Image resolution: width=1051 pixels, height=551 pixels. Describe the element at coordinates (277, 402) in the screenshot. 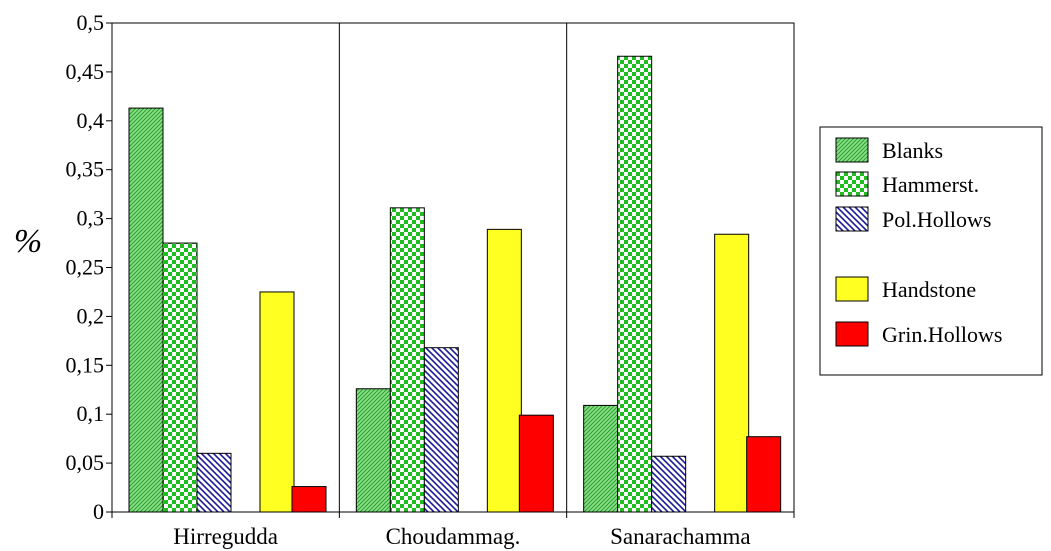

I see `bar-handstone-hirregudda` at that location.